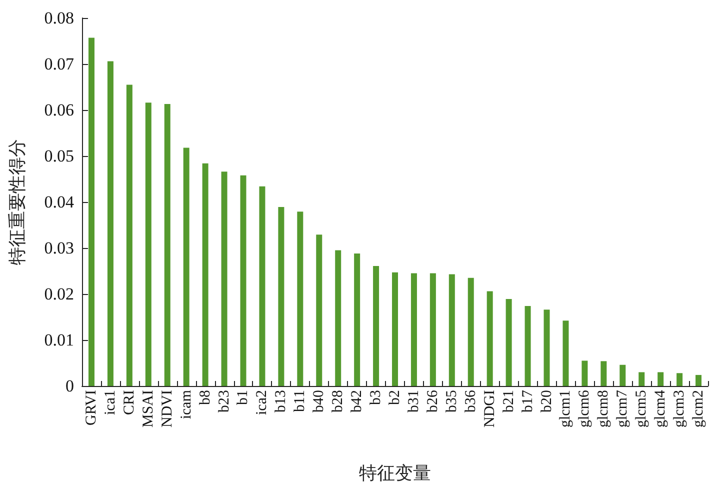  I want to click on x-tick-label: b28, so click(338, 401).